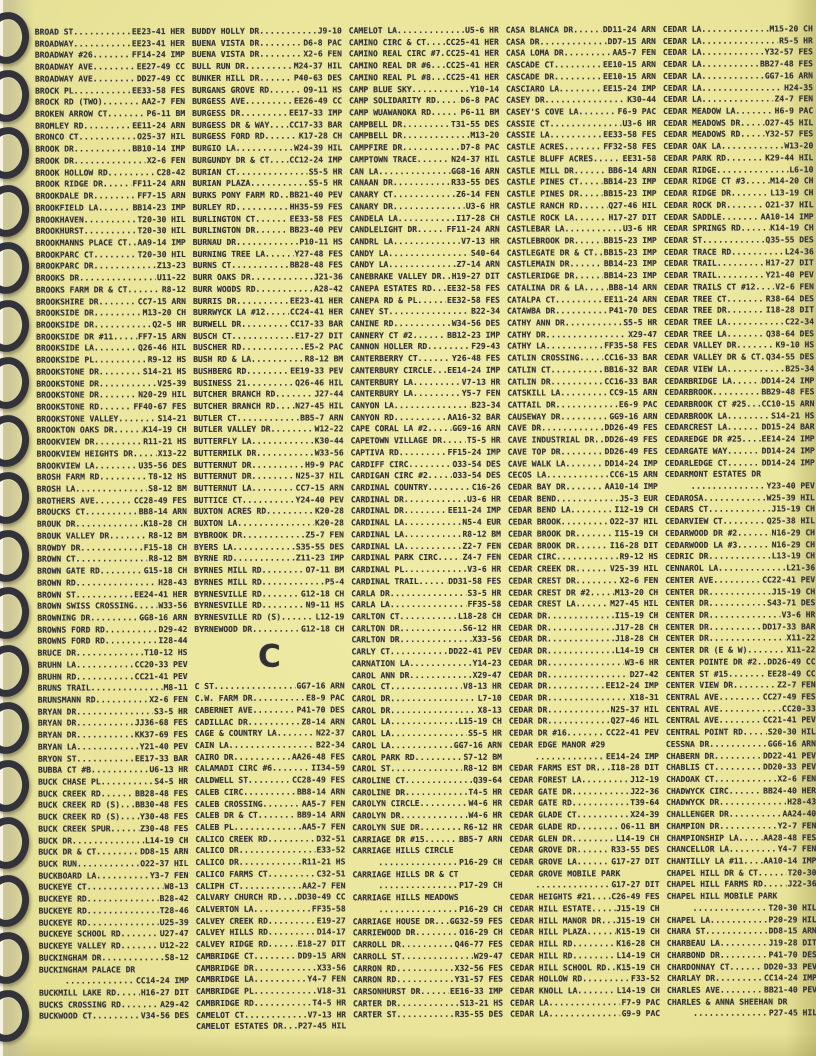  Describe the element at coordinates (214, 757) in the screenshot. I see `street-name: CAIRO DR` at that location.